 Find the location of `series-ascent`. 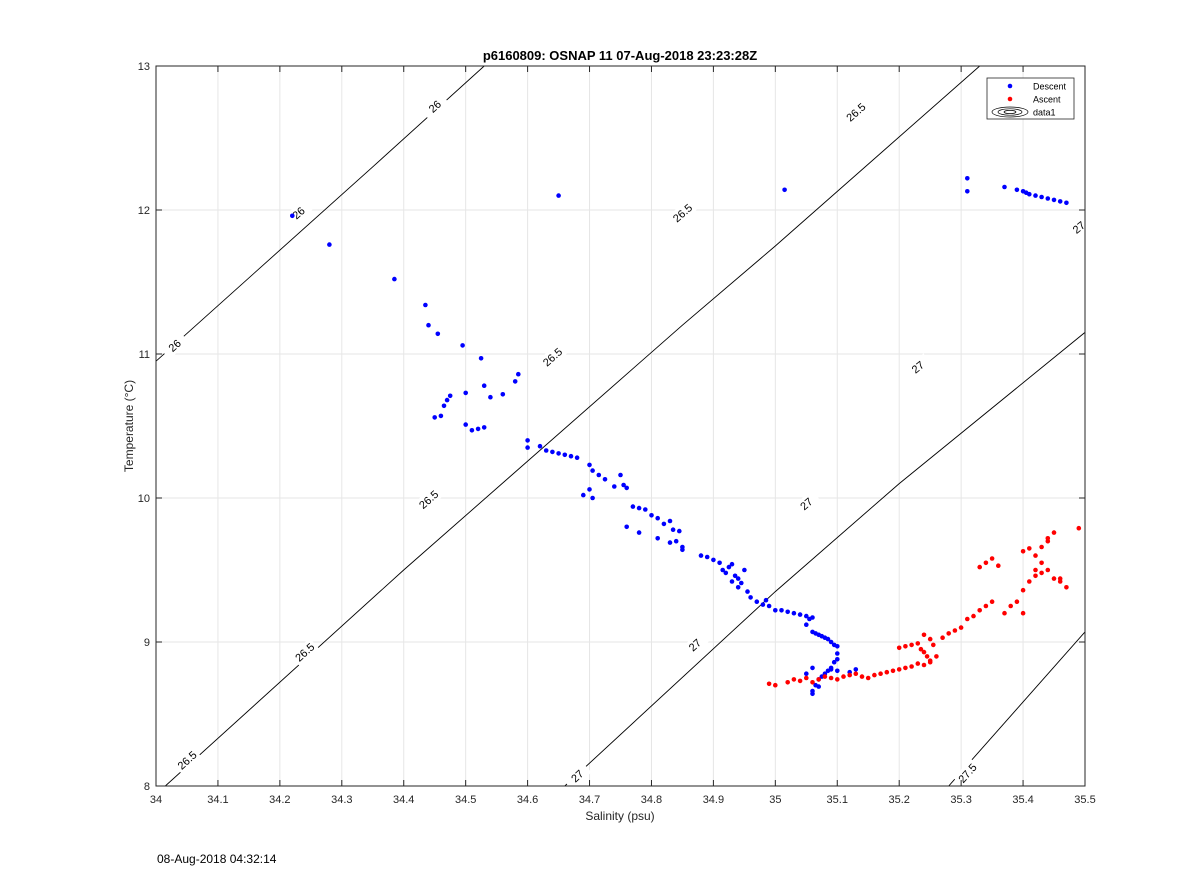

series-ascent is located at coordinates (924, 606).